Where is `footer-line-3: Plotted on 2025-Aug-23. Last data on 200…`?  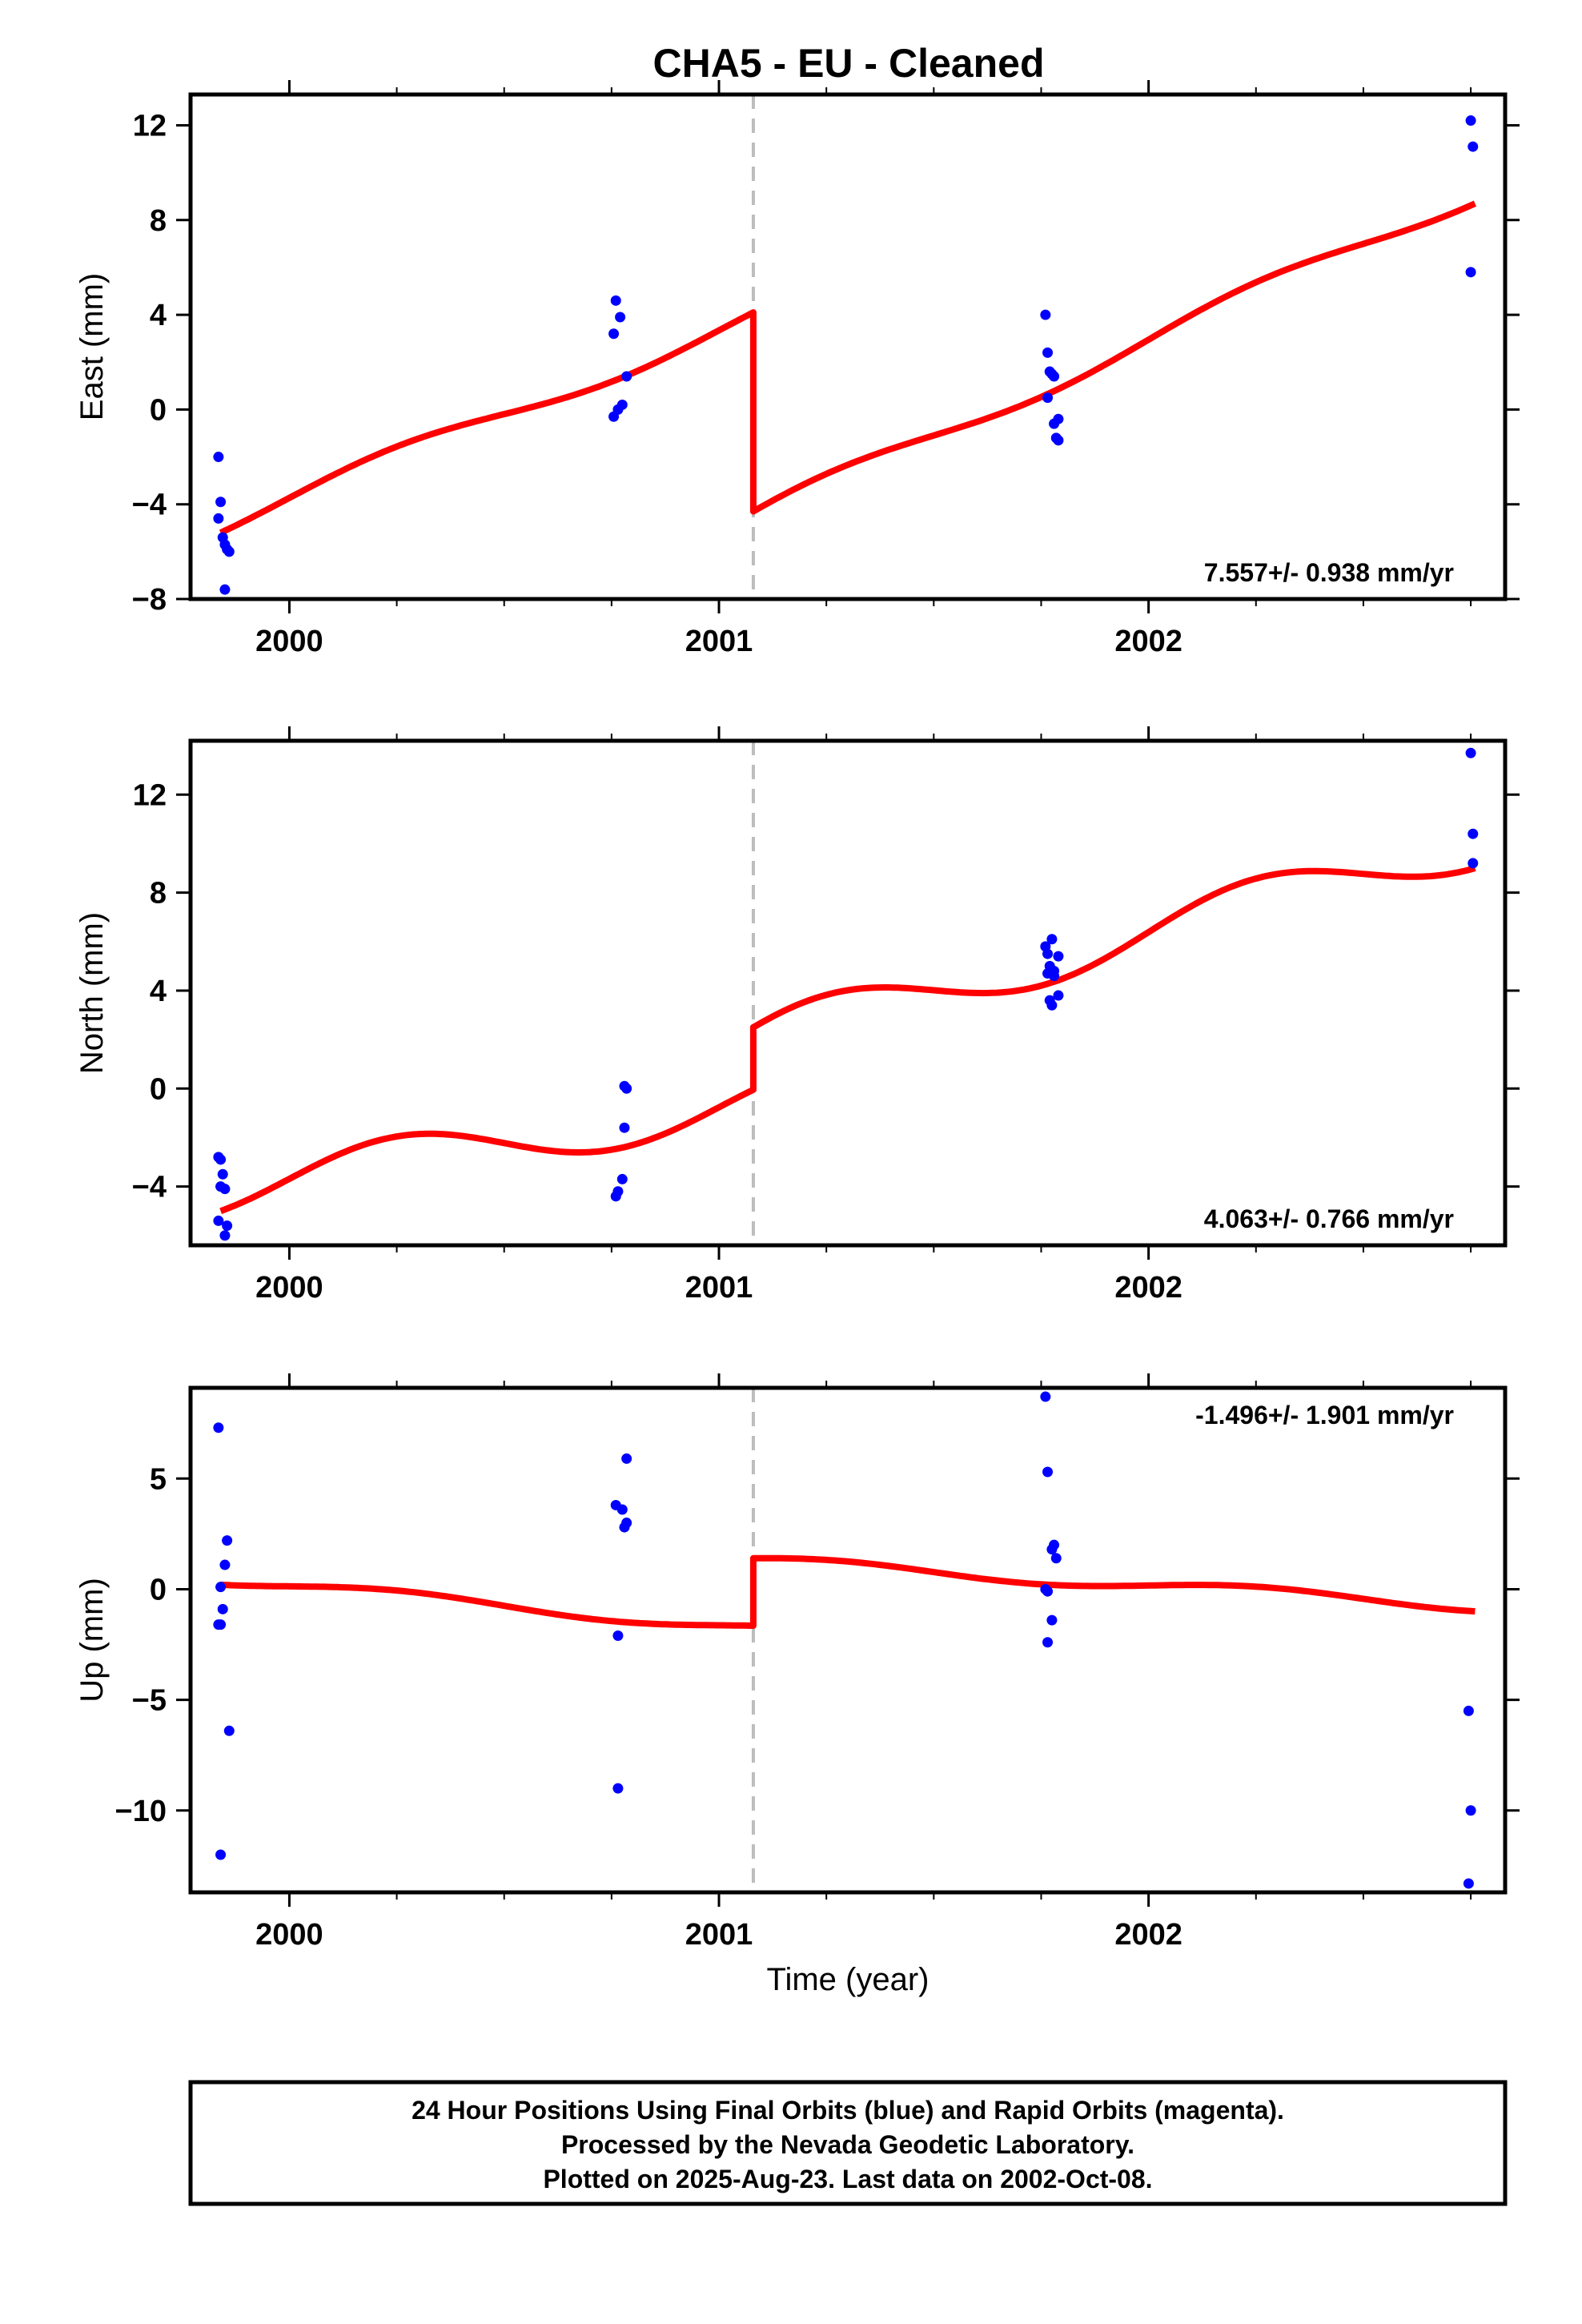 footer-line-3: Plotted on 2025-Aug-23. Last data on 200… is located at coordinates (847, 2179).